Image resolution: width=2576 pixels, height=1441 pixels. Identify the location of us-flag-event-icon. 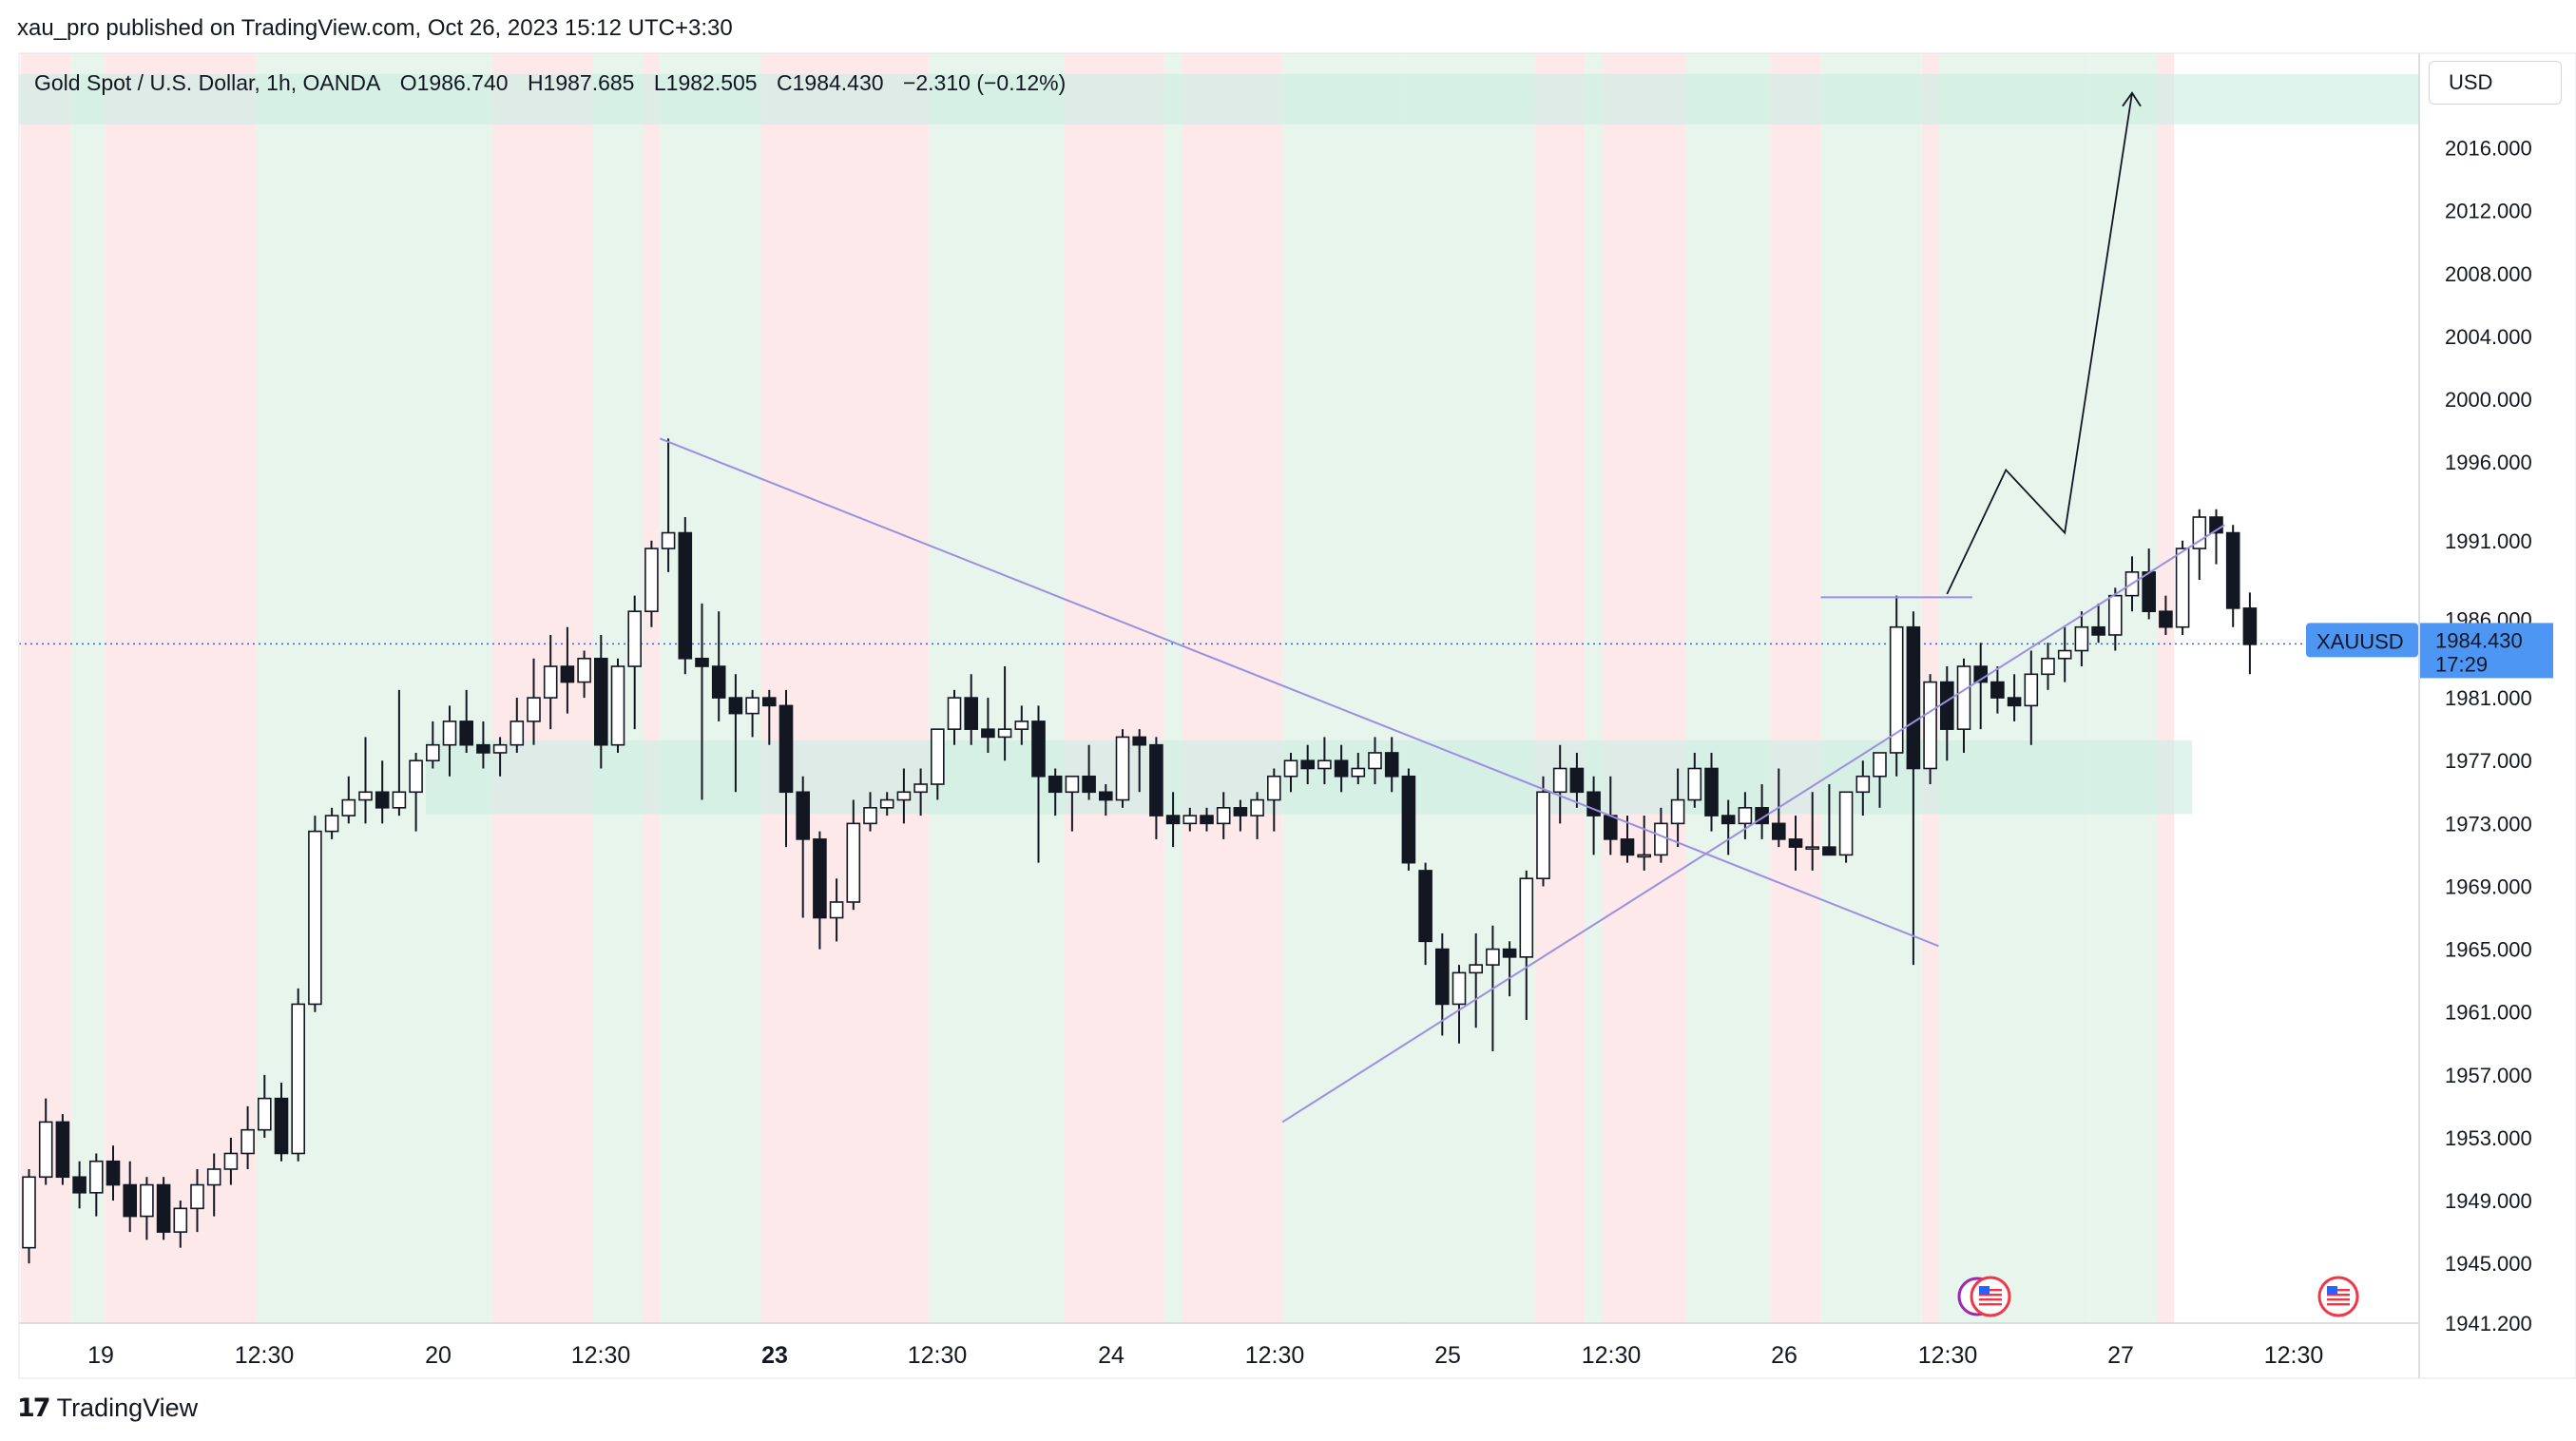
(2338, 1296).